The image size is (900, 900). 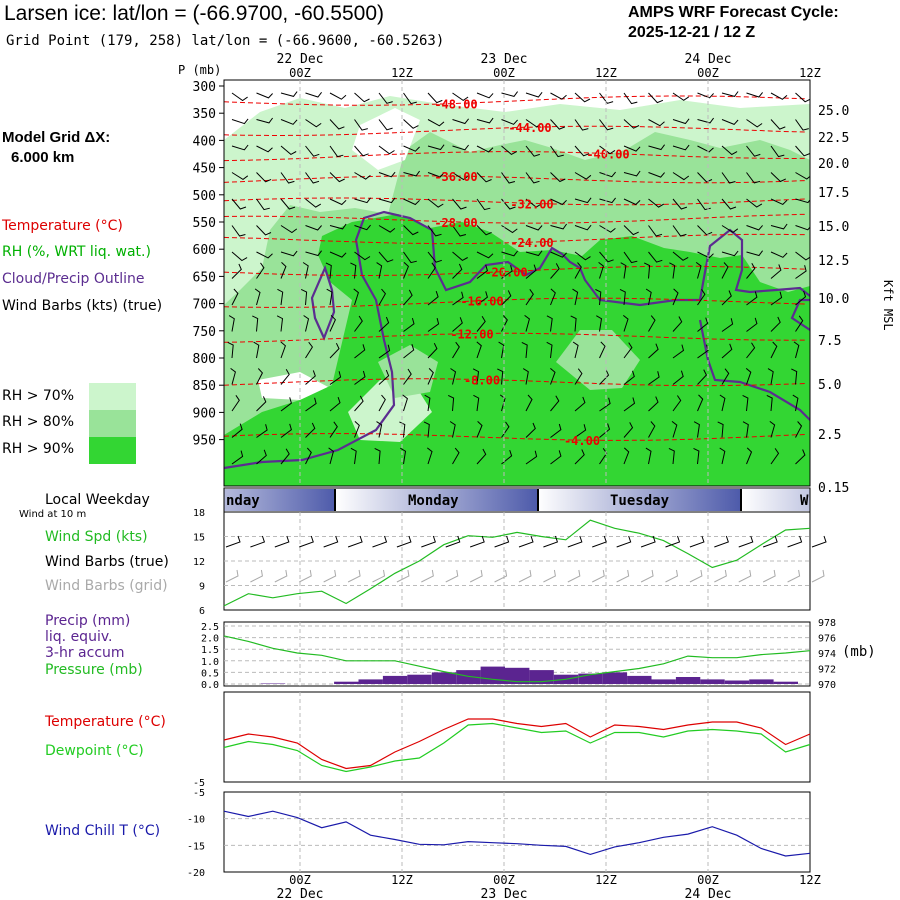 I want to click on weekday-sunday, so click(x=280, y=500).